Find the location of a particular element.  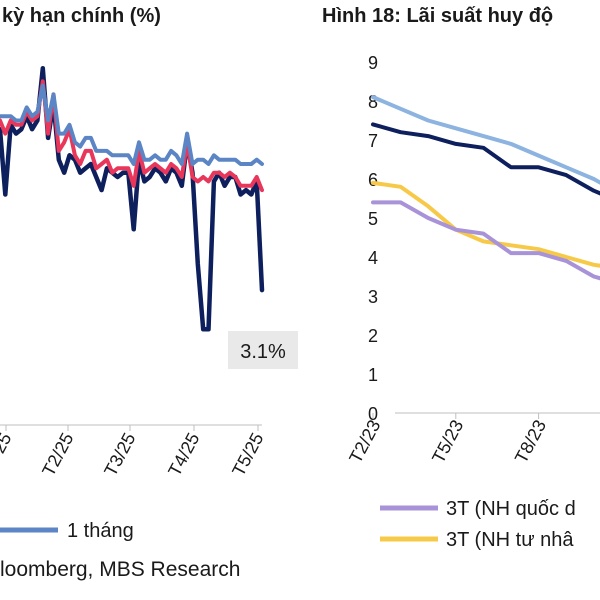

source-note-fragment: loomberg, MBS Research is located at coordinates (120, 569).